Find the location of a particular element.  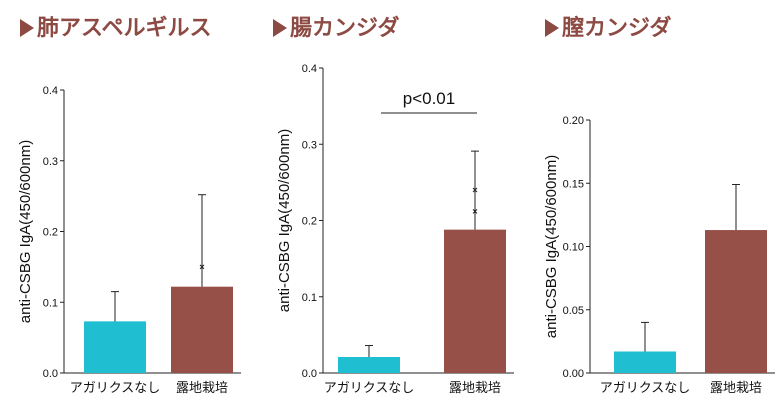

panel-title-vaginal: 膣カンジダ is located at coordinates (608, 26).